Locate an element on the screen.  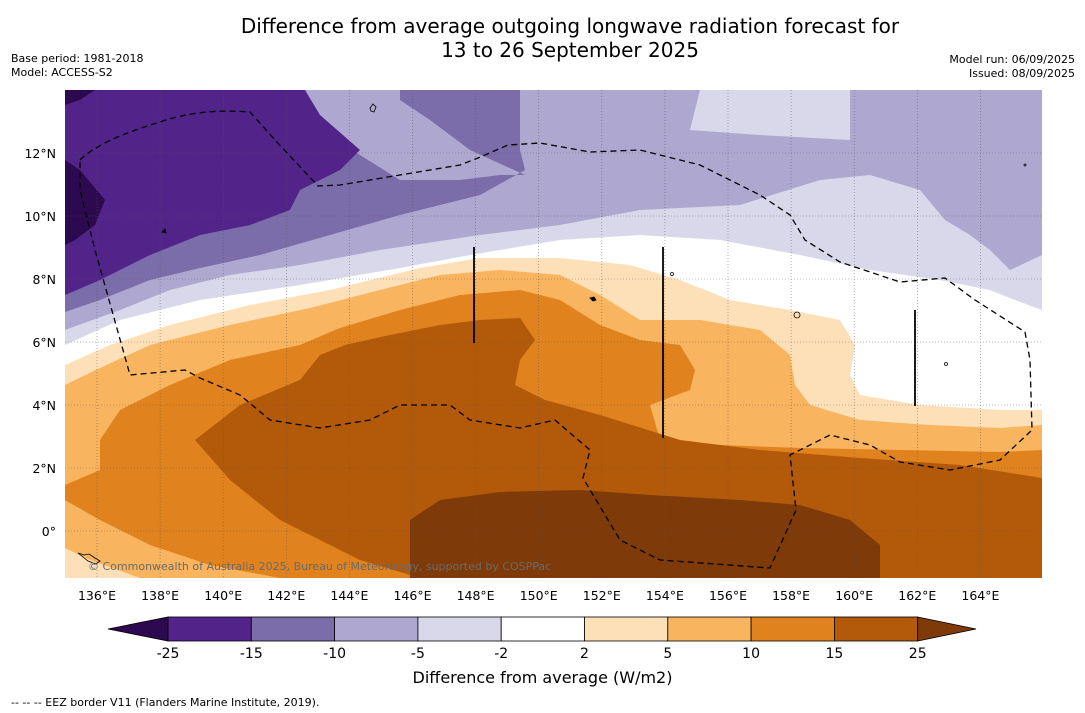
colorbar: -25 -15 -10 -5 -2 2 5 10 15 25 is located at coordinates (542, 639).